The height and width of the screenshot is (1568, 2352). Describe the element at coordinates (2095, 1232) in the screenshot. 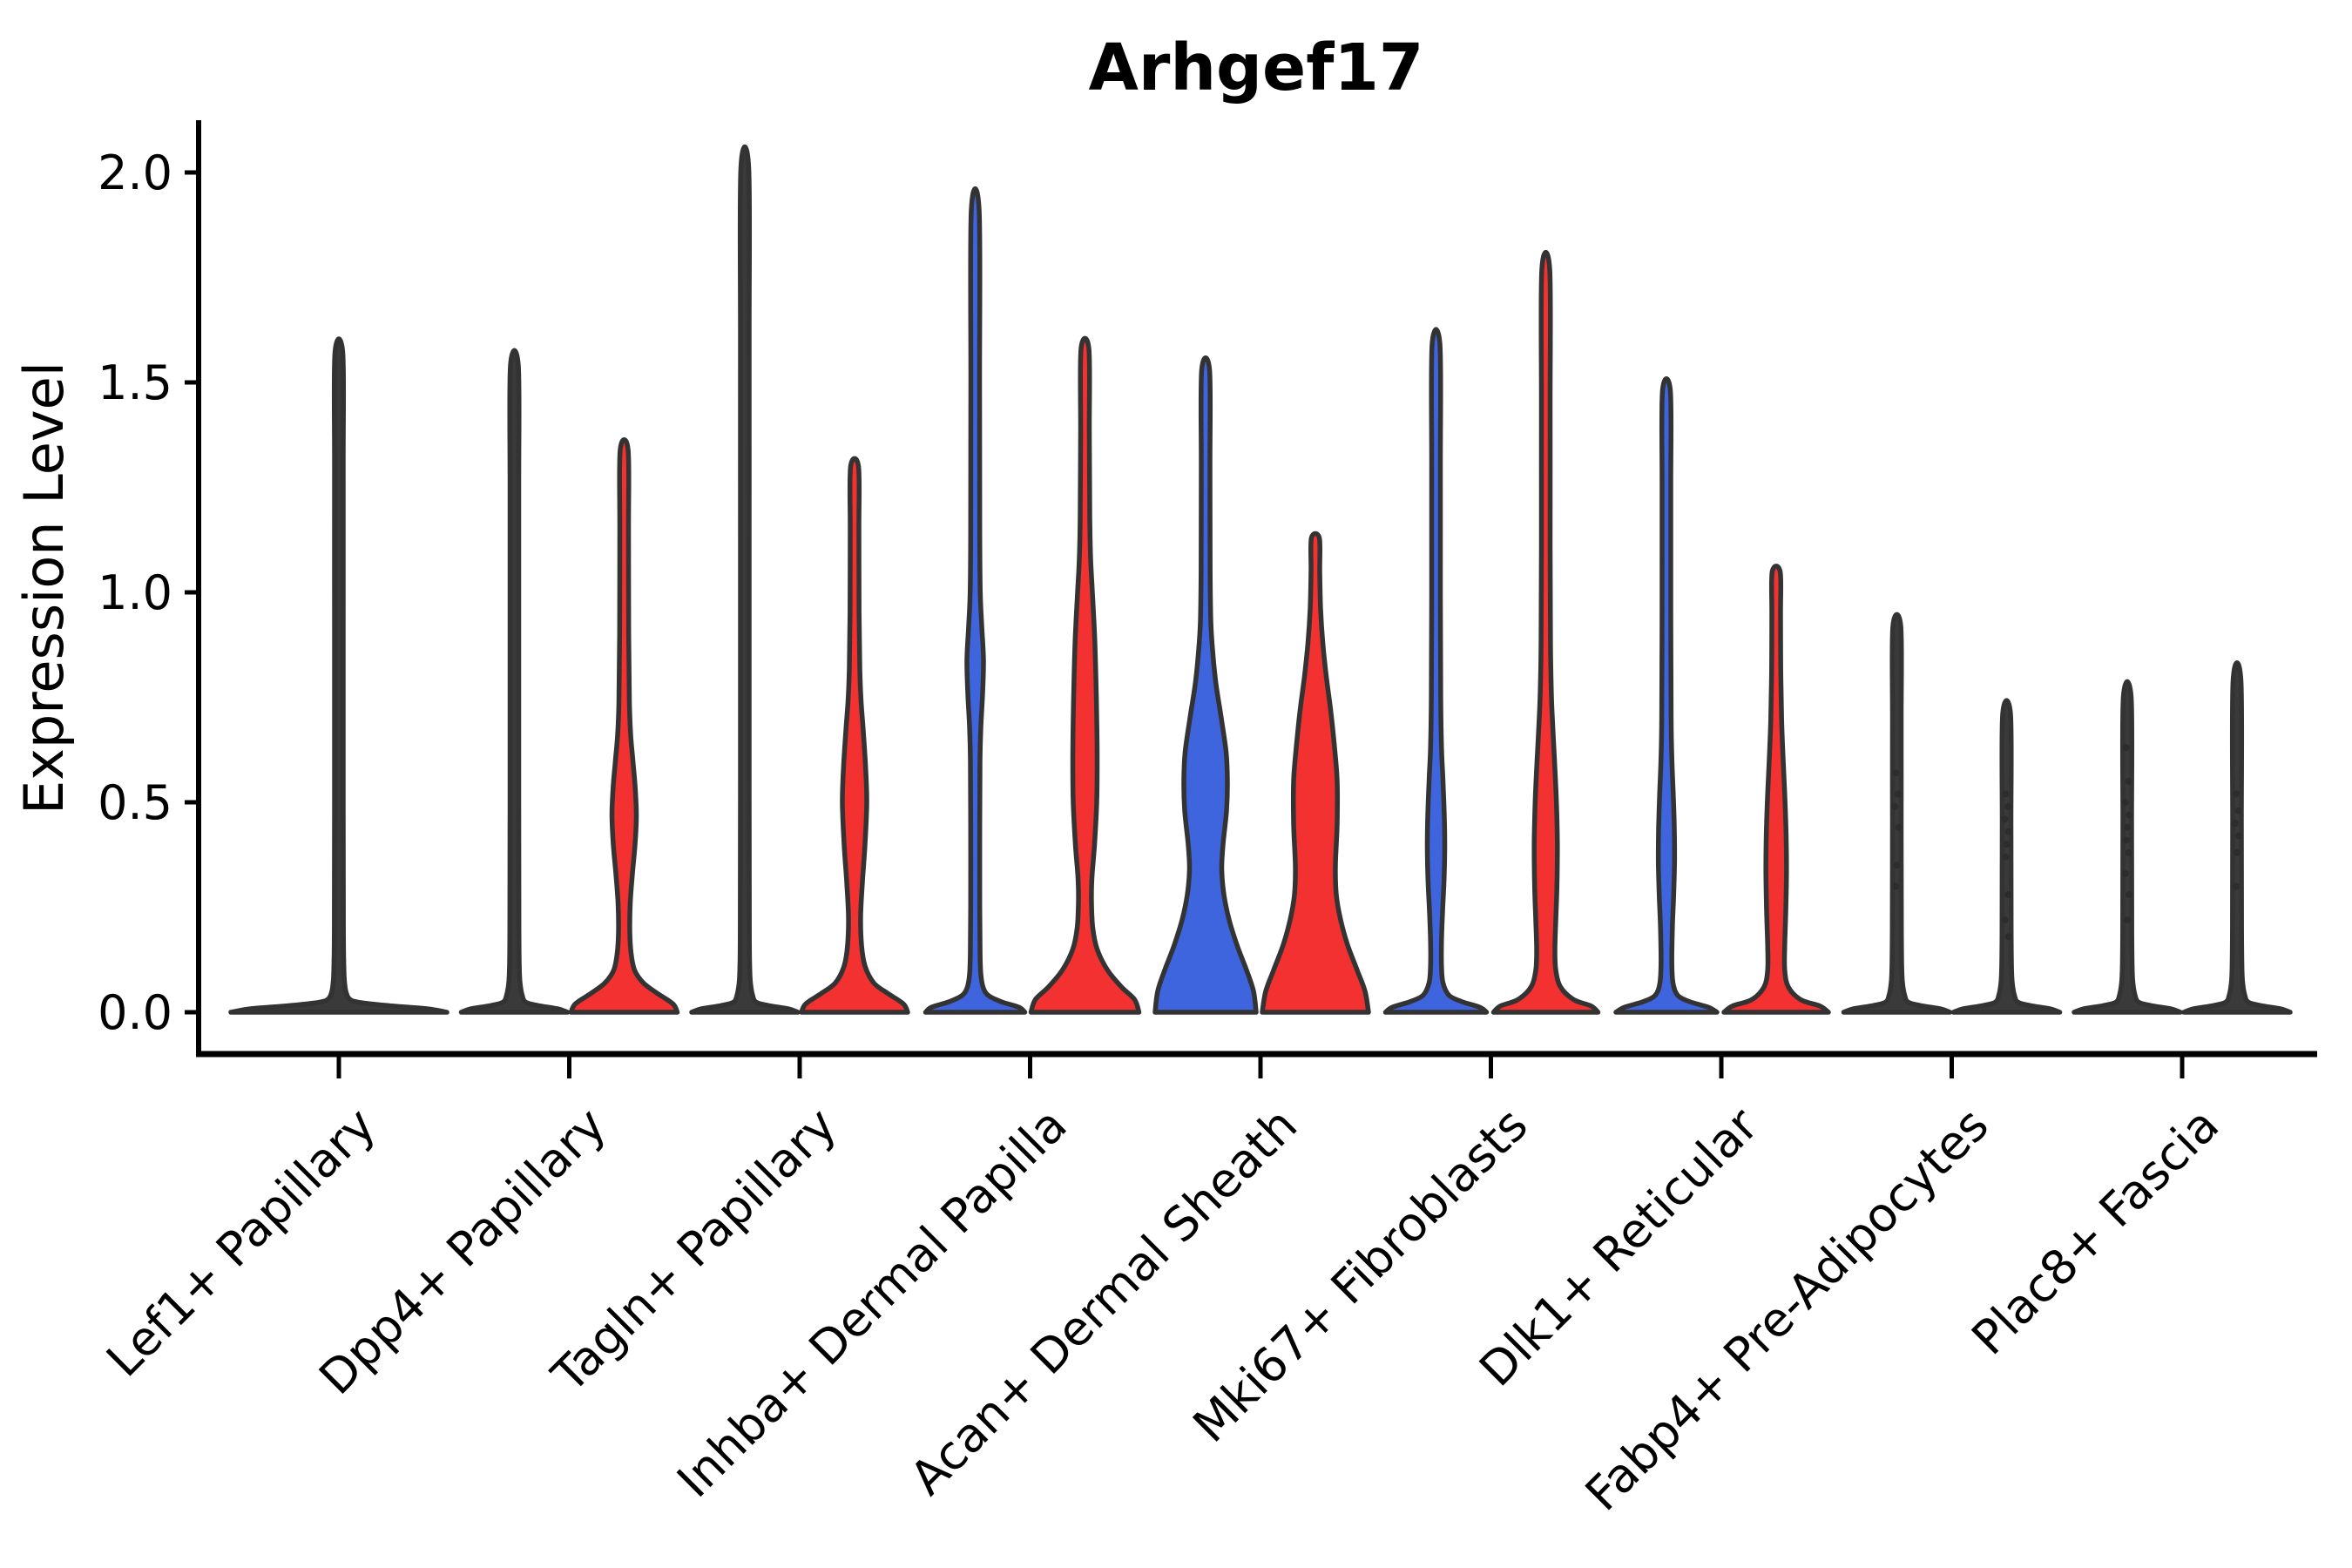

I see `x-tick-label: Plac8+ Fascia` at that location.